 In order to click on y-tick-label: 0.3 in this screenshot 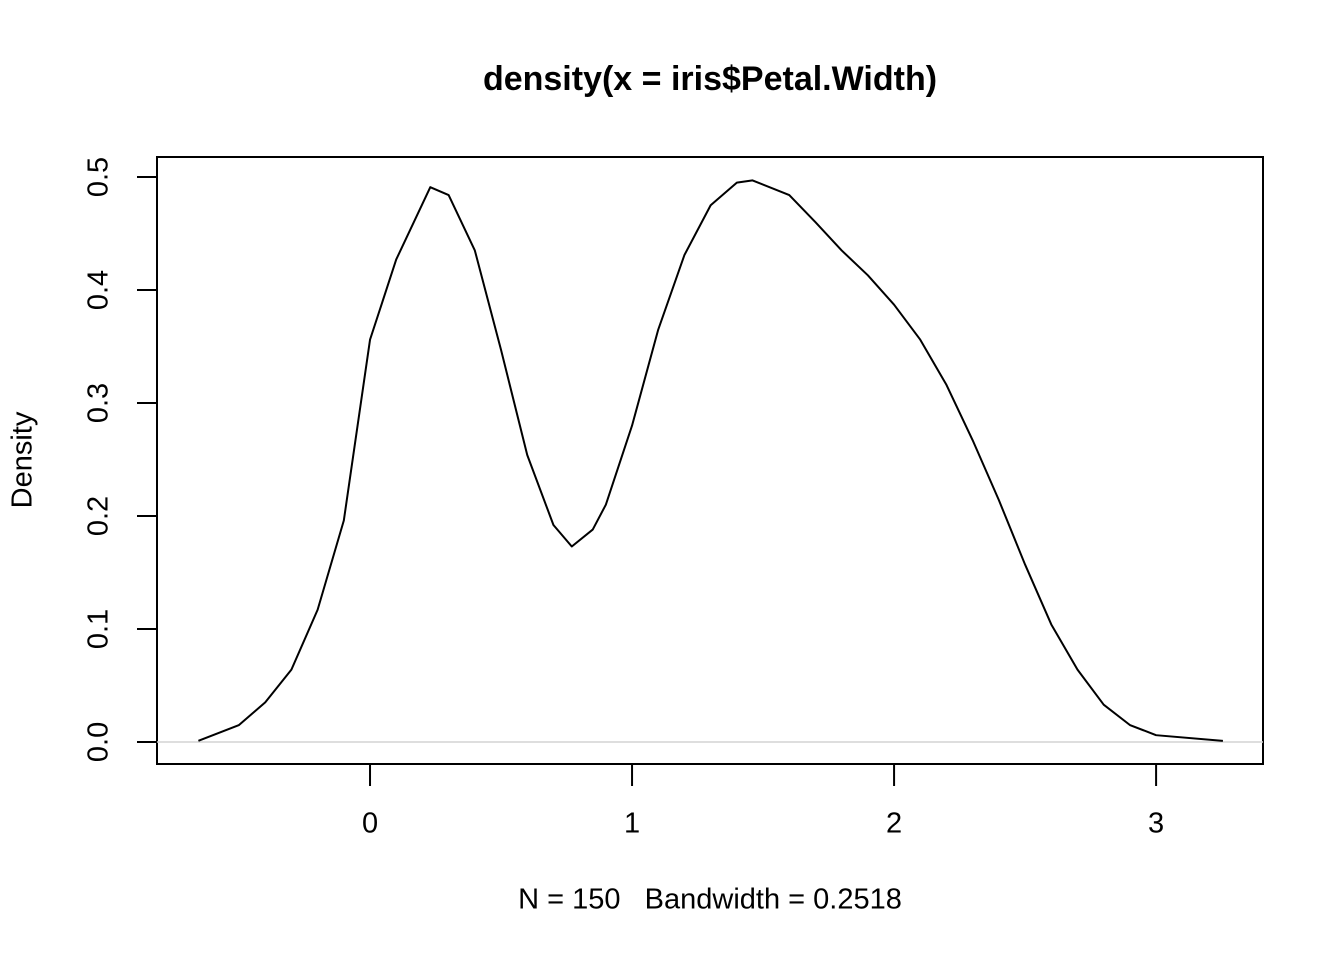, I will do `click(99, 403)`.